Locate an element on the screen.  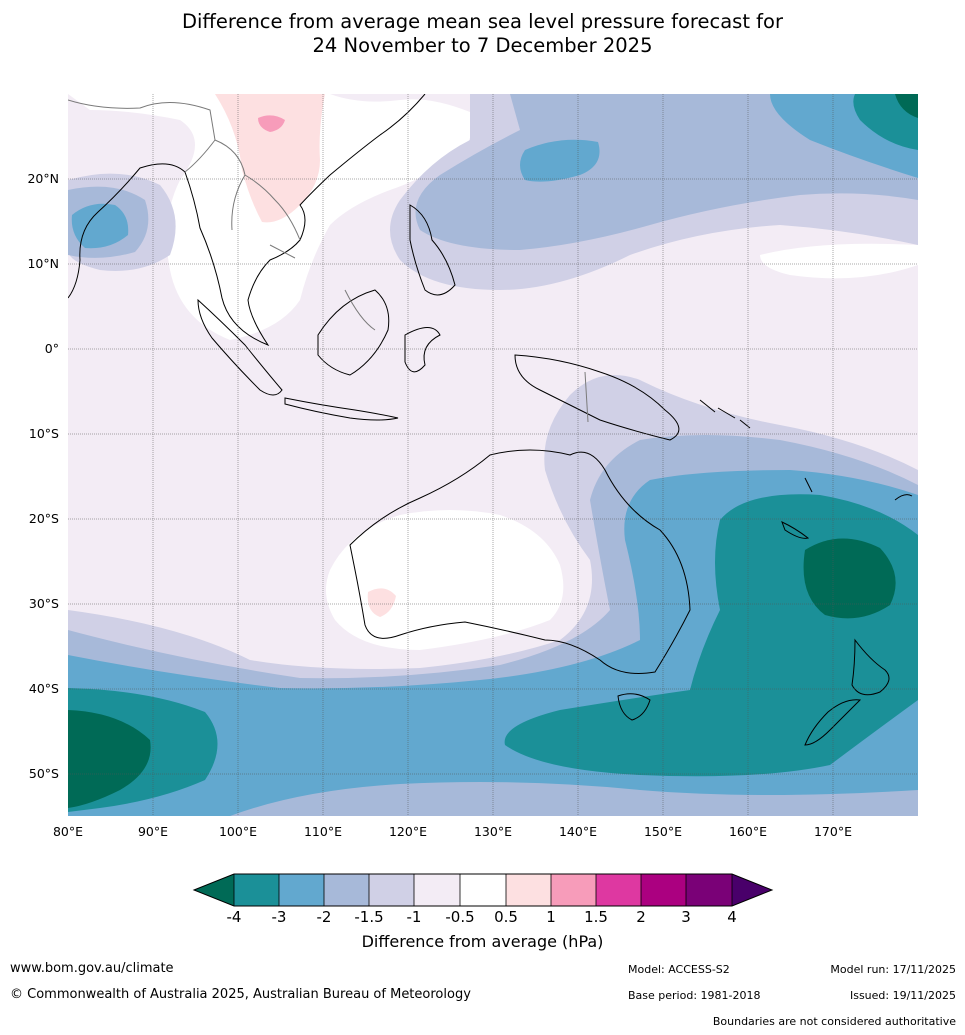
coast-asia-mainland is located at coordinates (247, 220).